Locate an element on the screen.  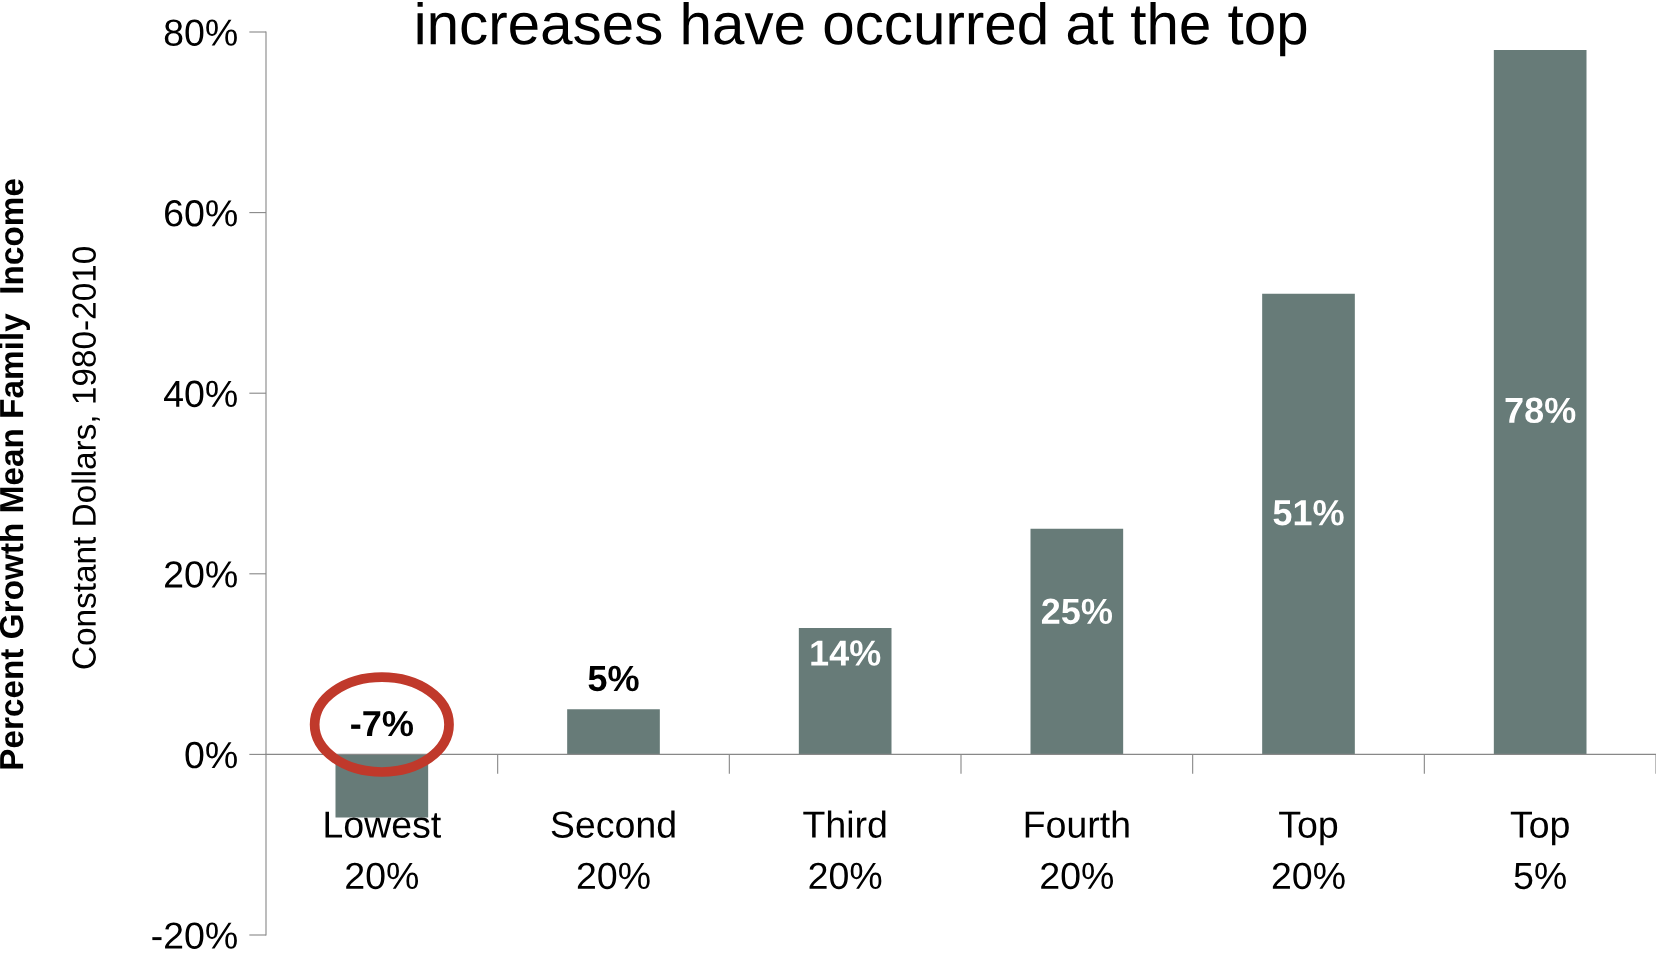
y-tick-label: -20% is located at coordinates (194, 935).